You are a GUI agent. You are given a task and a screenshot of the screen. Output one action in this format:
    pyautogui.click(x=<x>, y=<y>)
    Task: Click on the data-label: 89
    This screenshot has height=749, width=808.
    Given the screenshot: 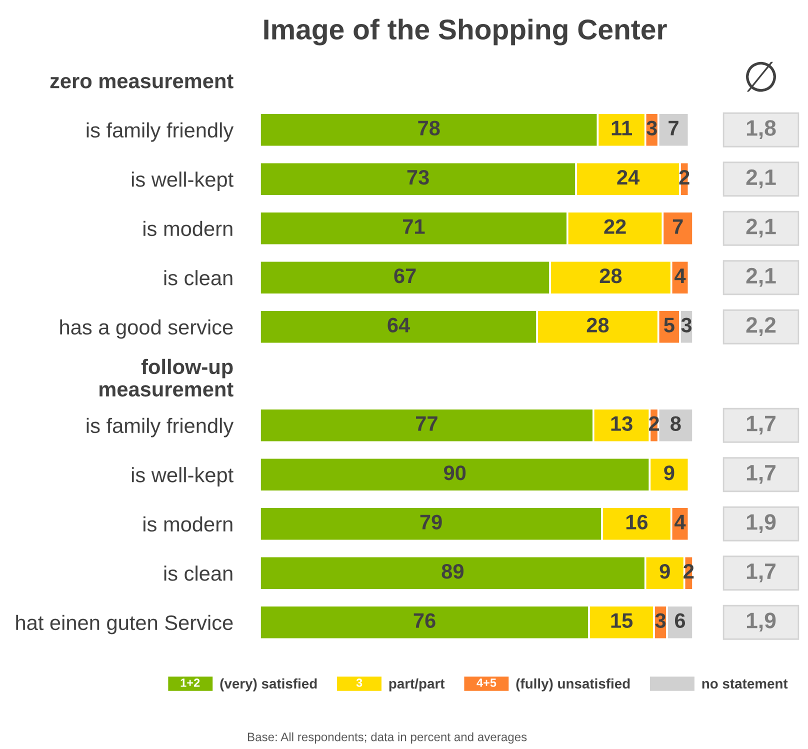 What is the action you would take?
    pyautogui.click(x=453, y=571)
    